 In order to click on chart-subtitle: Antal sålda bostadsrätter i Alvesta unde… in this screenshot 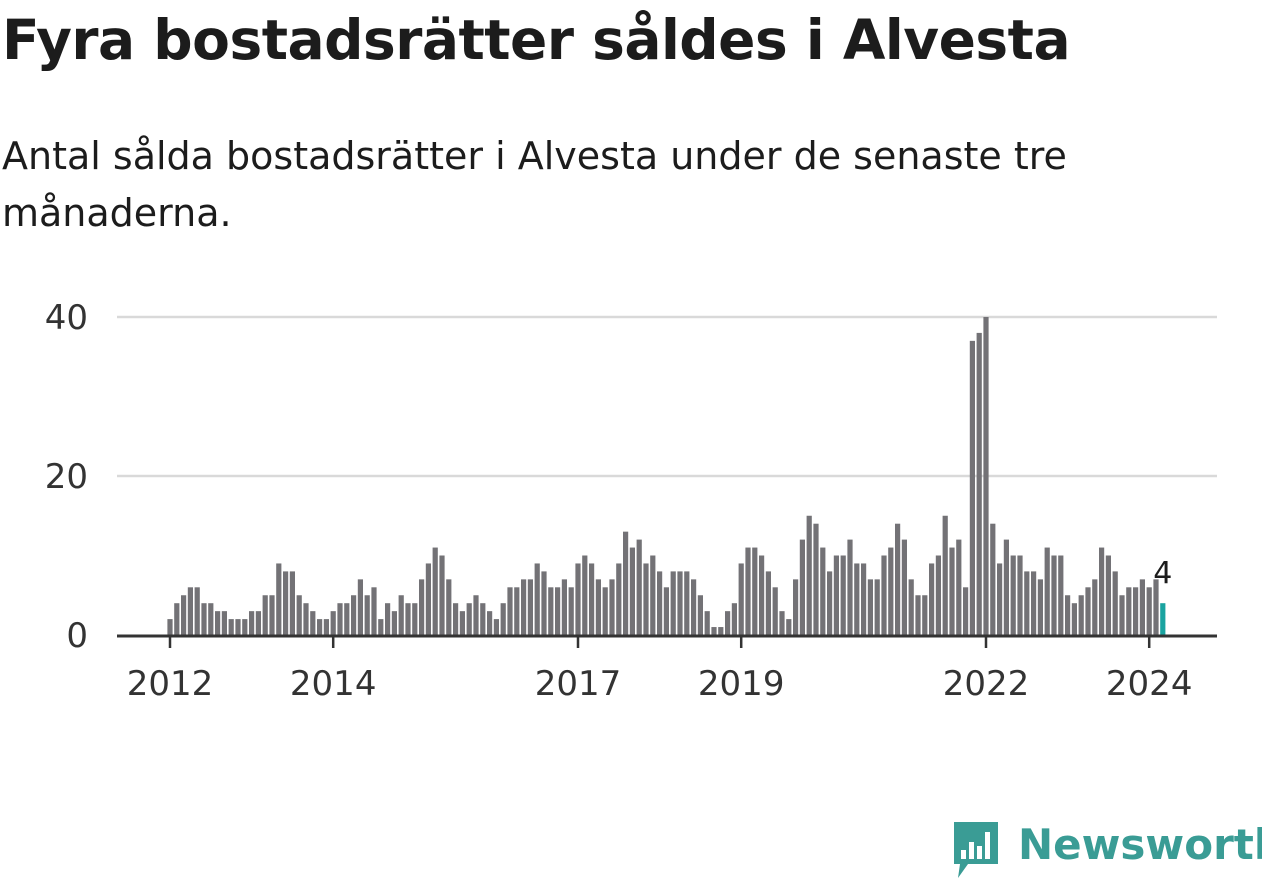, I will do `click(534, 184)`.